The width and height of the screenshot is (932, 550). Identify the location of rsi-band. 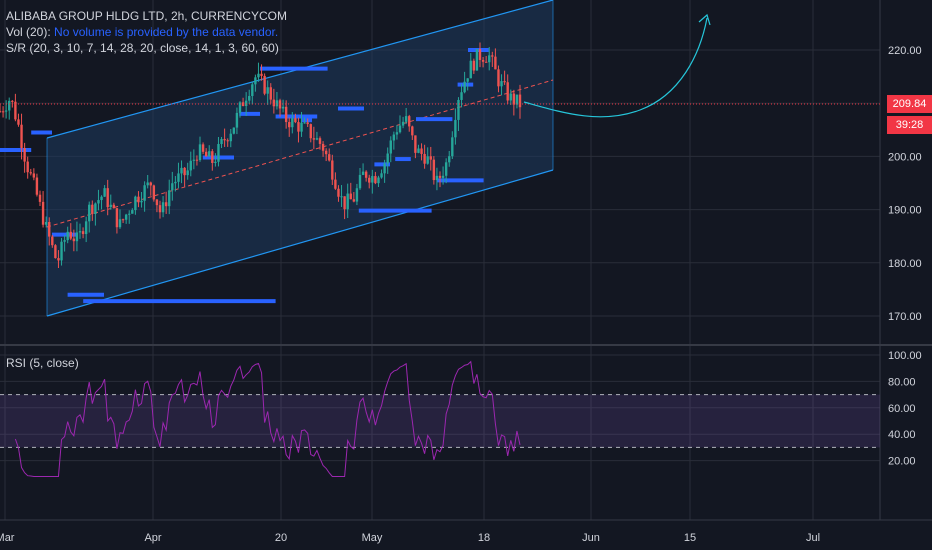
(440, 421).